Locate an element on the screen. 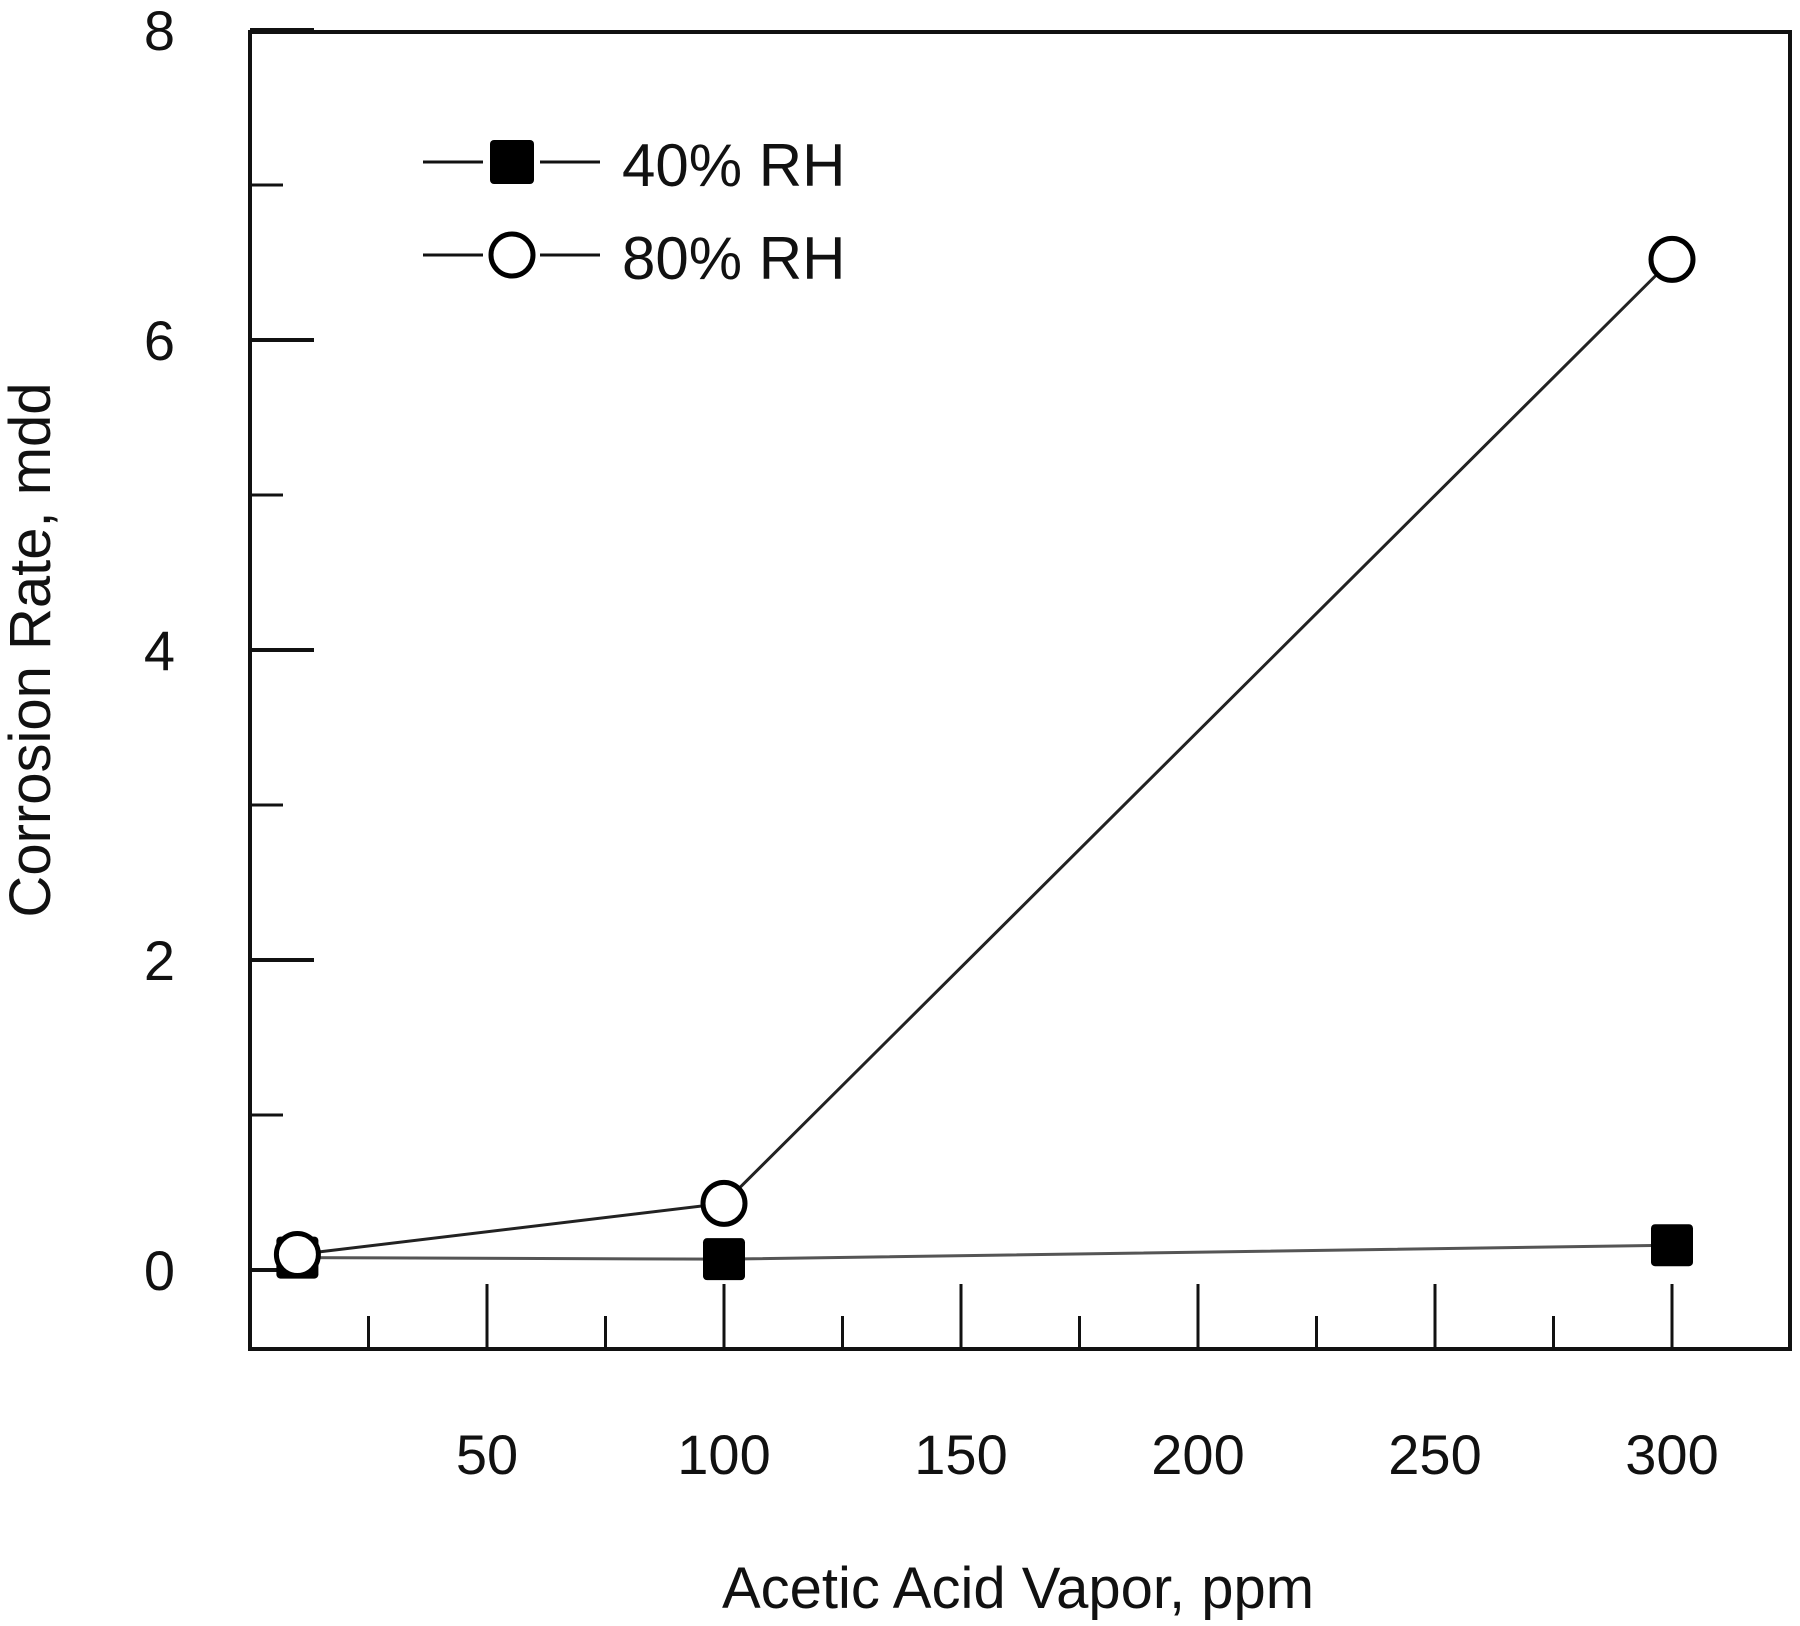 The height and width of the screenshot is (1626, 1800). y-axis-ticks: 0 2 4 6 8 is located at coordinates (229, 651).